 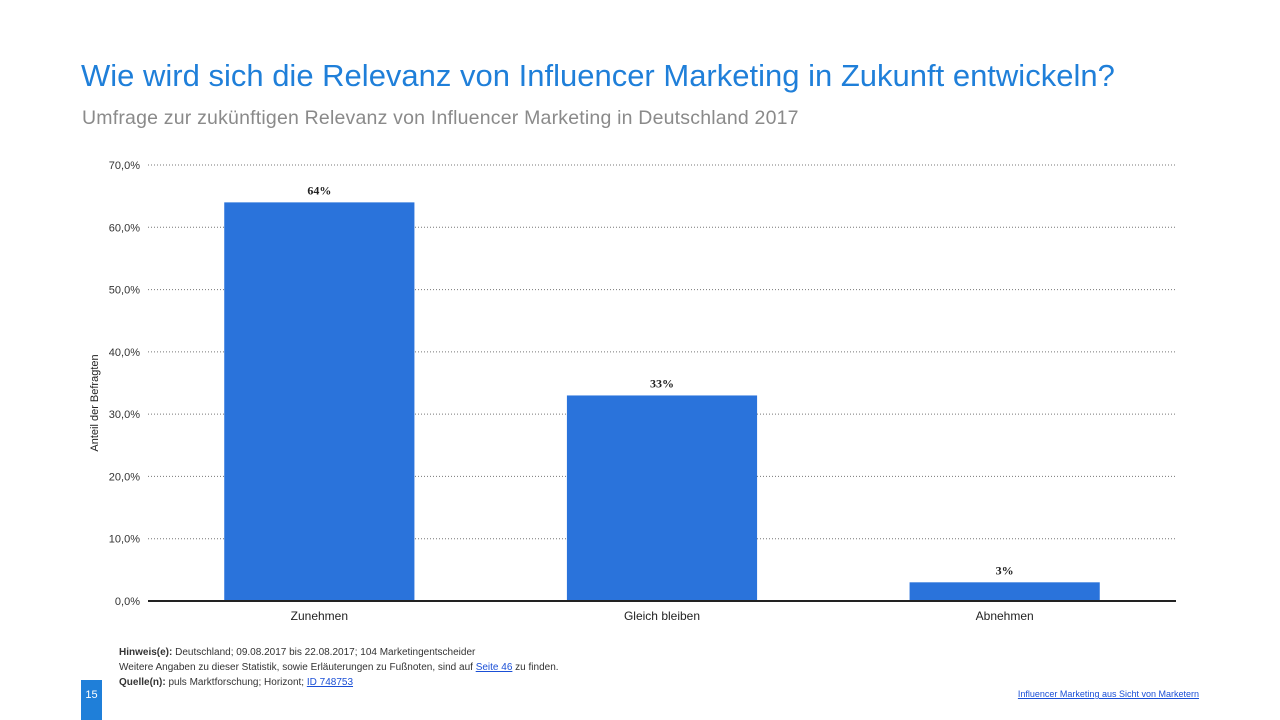 I want to click on y-tick-label: 40,0%, so click(x=124, y=353).